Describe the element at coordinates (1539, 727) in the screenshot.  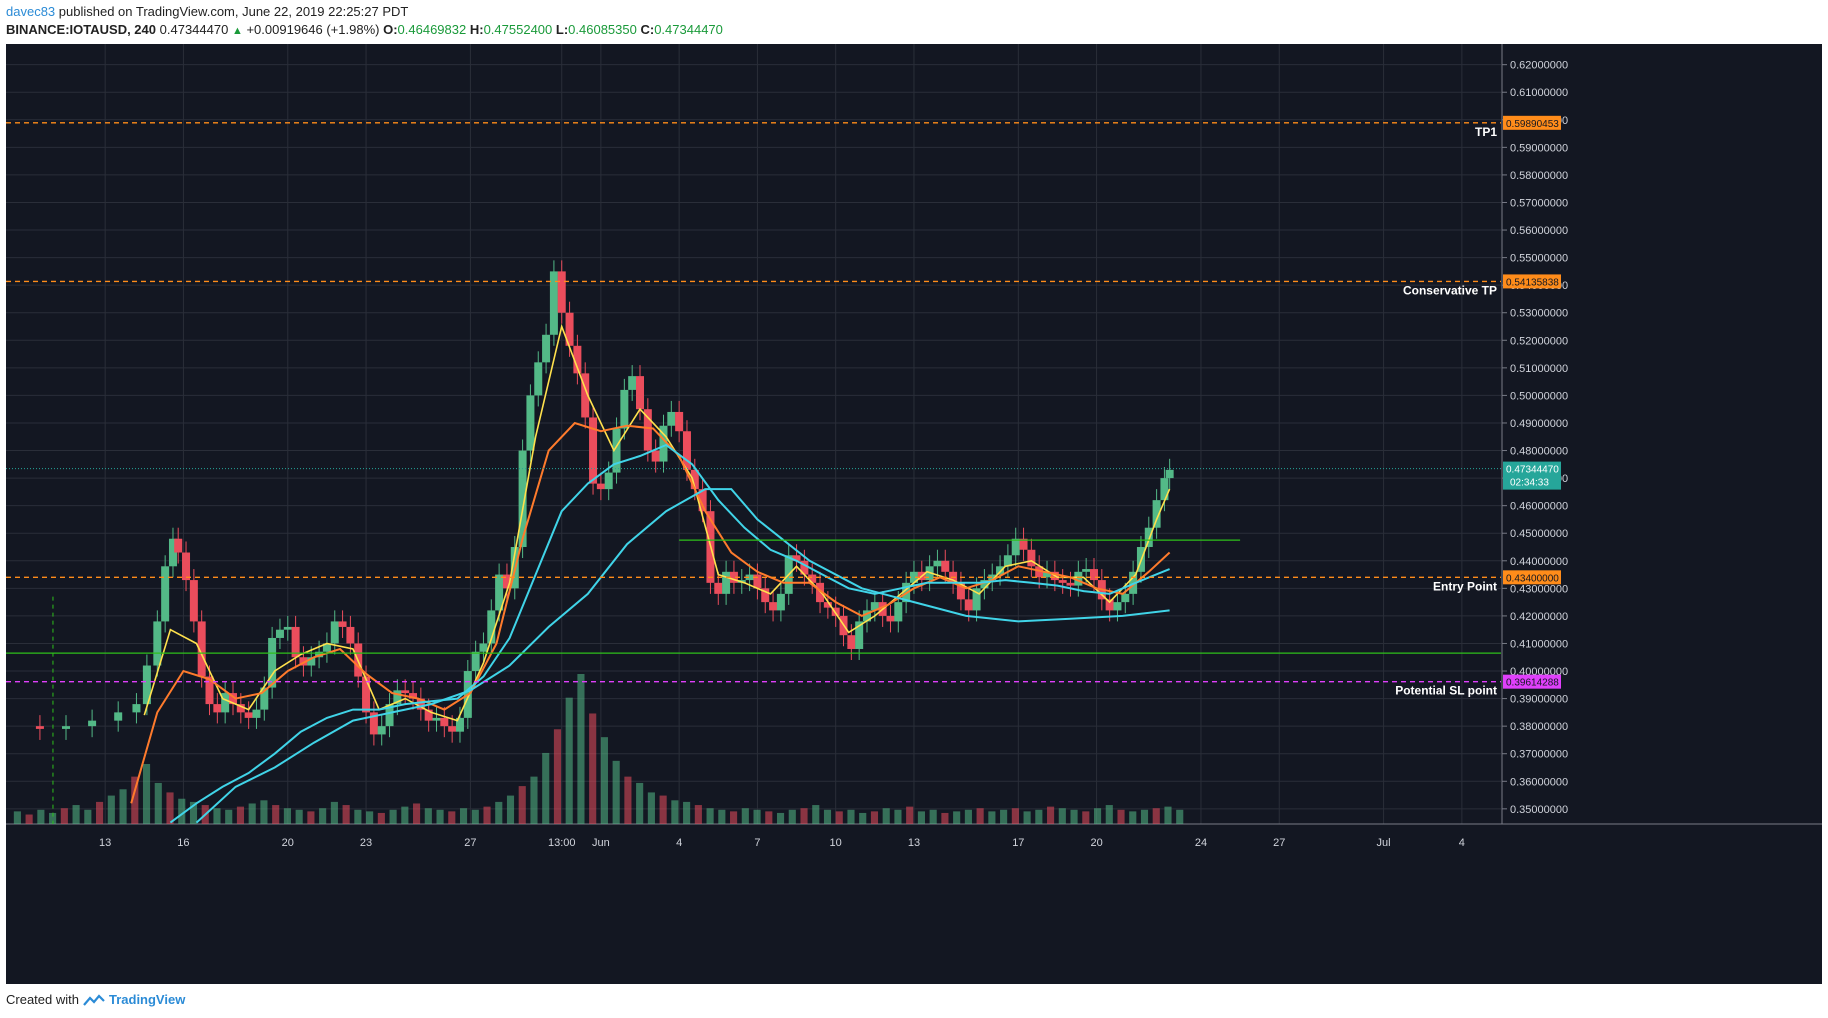
I see `y-tick-label: 0.38000000` at that location.